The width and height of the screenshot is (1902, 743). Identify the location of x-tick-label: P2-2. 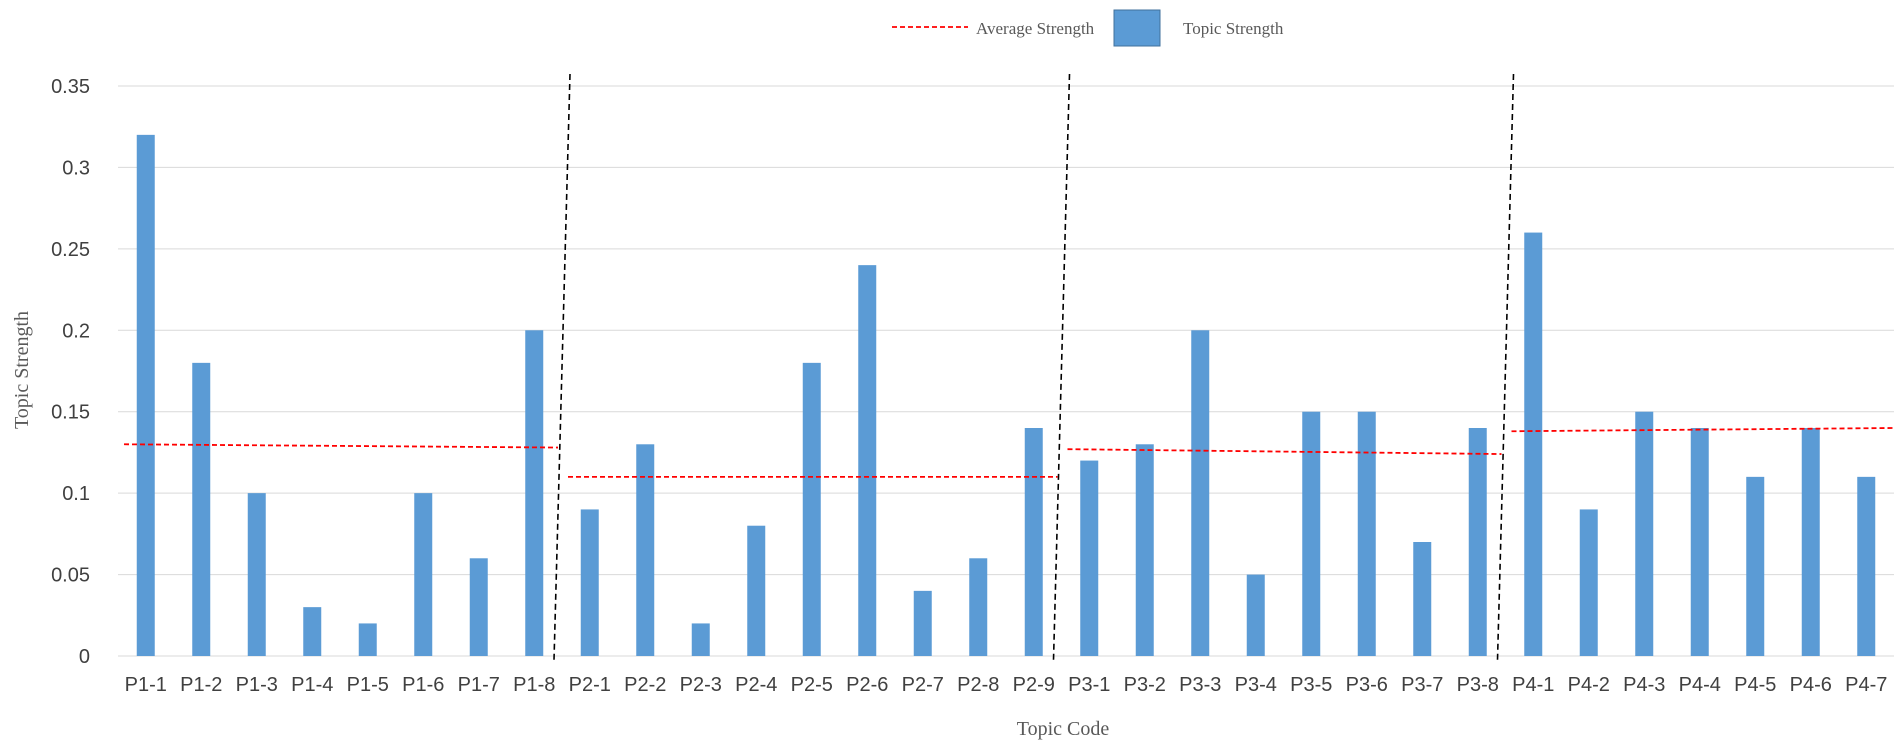
(645, 685).